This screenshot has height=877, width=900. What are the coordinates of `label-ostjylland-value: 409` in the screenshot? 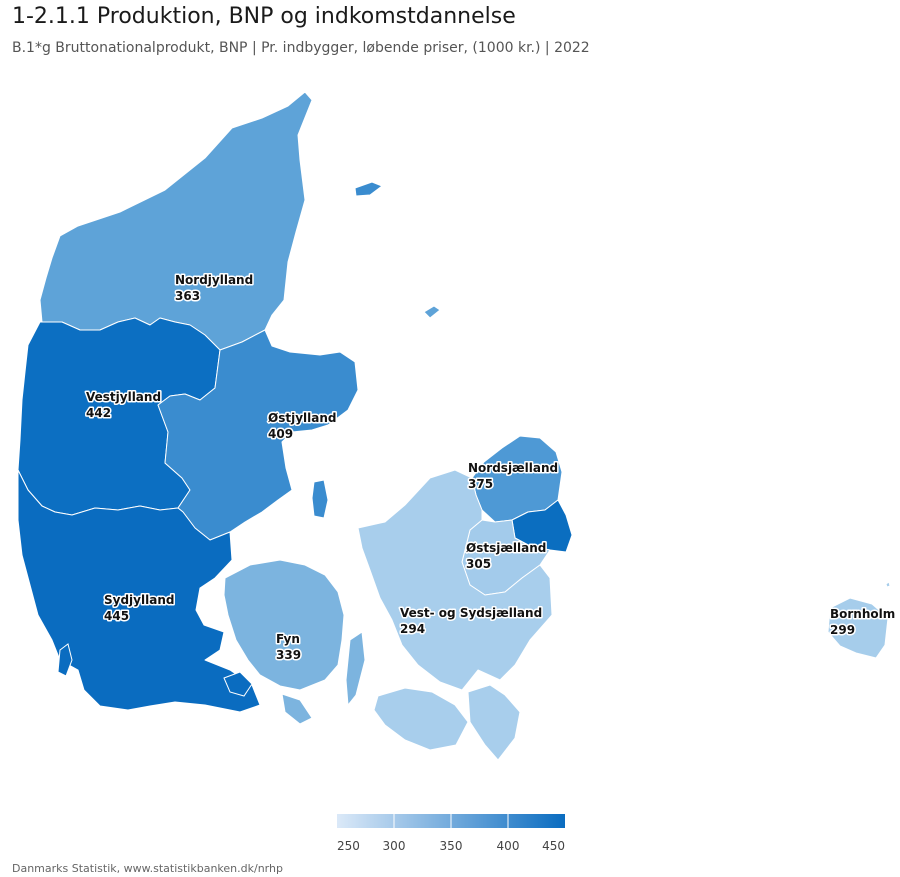 It's located at (280, 434).